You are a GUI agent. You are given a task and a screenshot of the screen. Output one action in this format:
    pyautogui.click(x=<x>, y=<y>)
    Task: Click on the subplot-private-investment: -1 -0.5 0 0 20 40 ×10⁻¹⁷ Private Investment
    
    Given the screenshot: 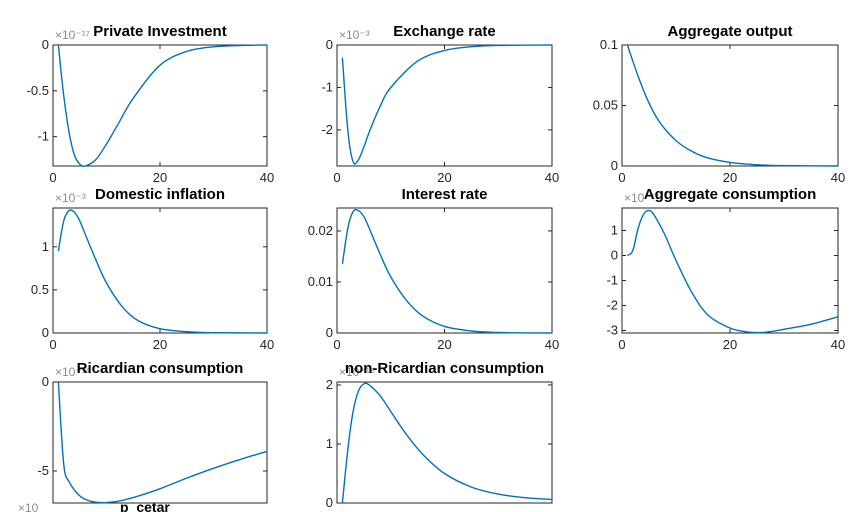 What is the action you would take?
    pyautogui.click(x=151, y=104)
    